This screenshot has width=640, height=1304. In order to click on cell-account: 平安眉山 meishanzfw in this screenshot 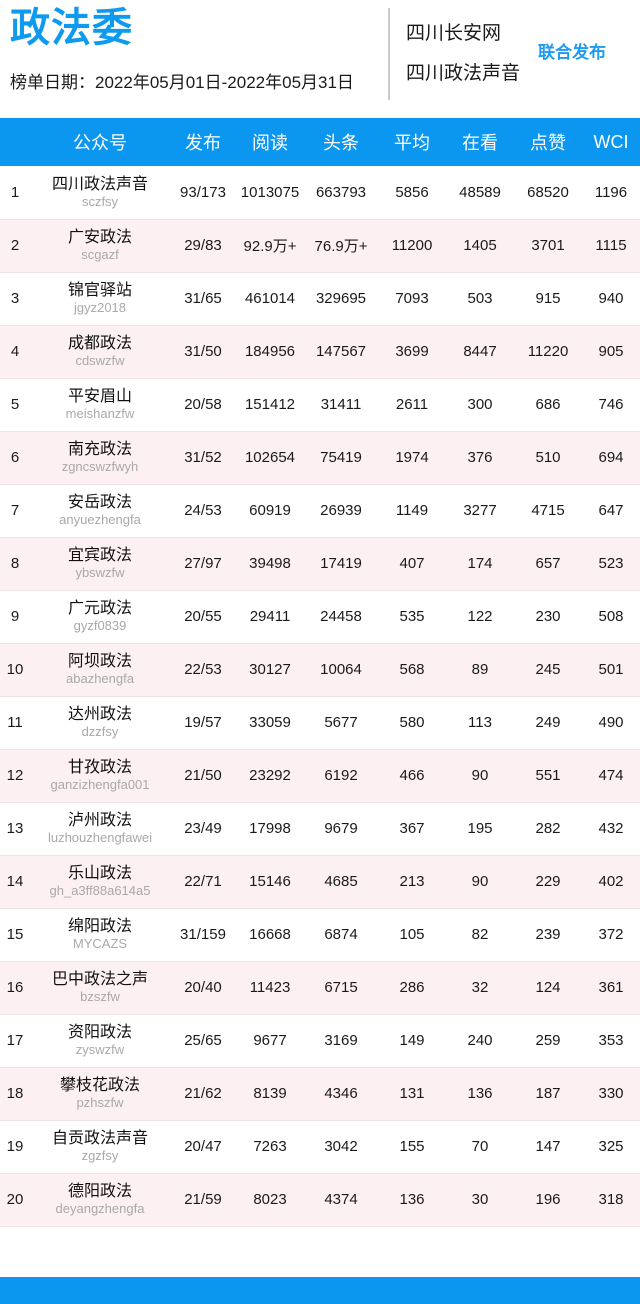, I will do `click(100, 405)`.